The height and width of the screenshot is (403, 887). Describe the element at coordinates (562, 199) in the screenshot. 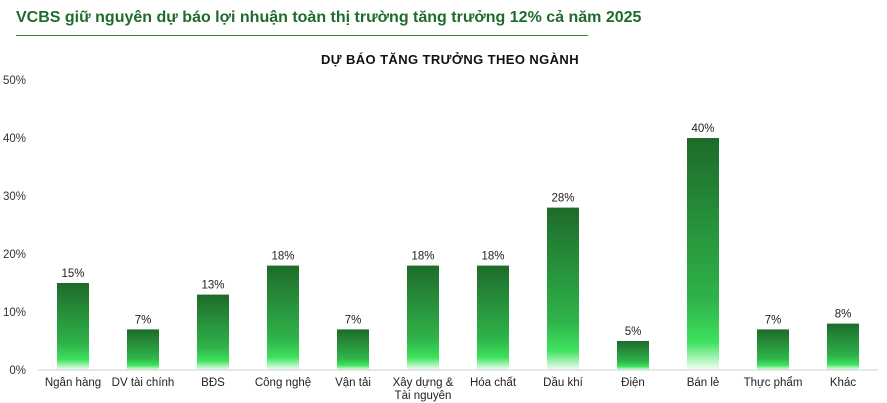

I see `bar-value-label: 28%` at that location.